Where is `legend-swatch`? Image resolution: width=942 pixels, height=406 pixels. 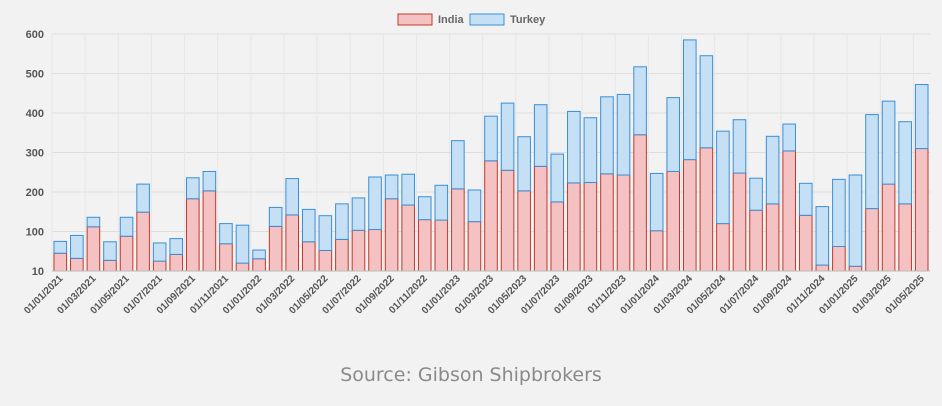
legend-swatch is located at coordinates (487, 19).